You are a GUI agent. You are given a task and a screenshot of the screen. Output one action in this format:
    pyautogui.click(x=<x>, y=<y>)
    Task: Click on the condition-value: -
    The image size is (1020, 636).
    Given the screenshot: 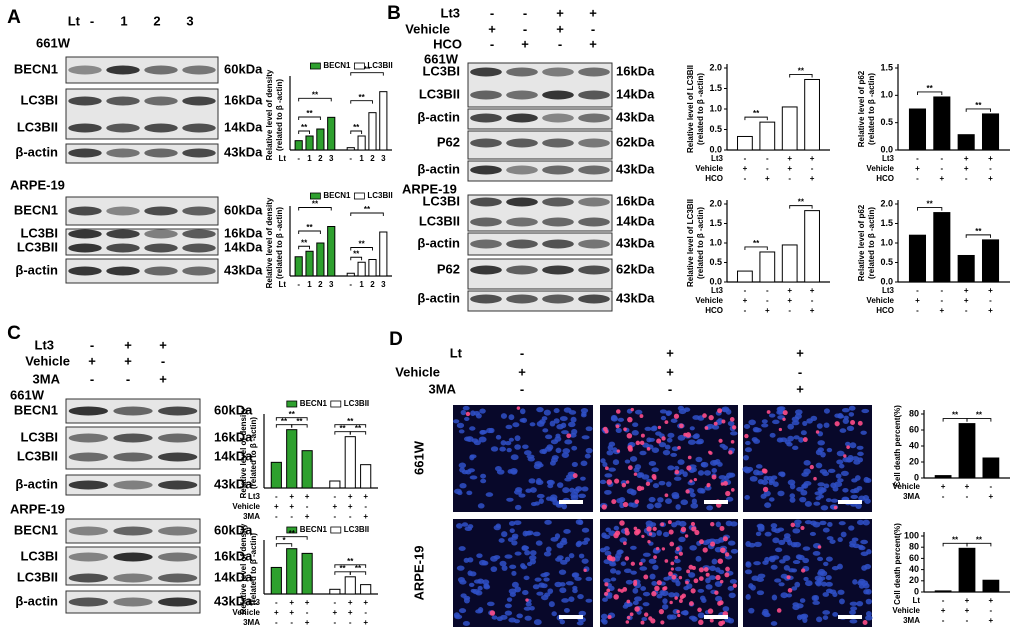 What is the action you would take?
    pyautogui.click(x=670, y=388)
    